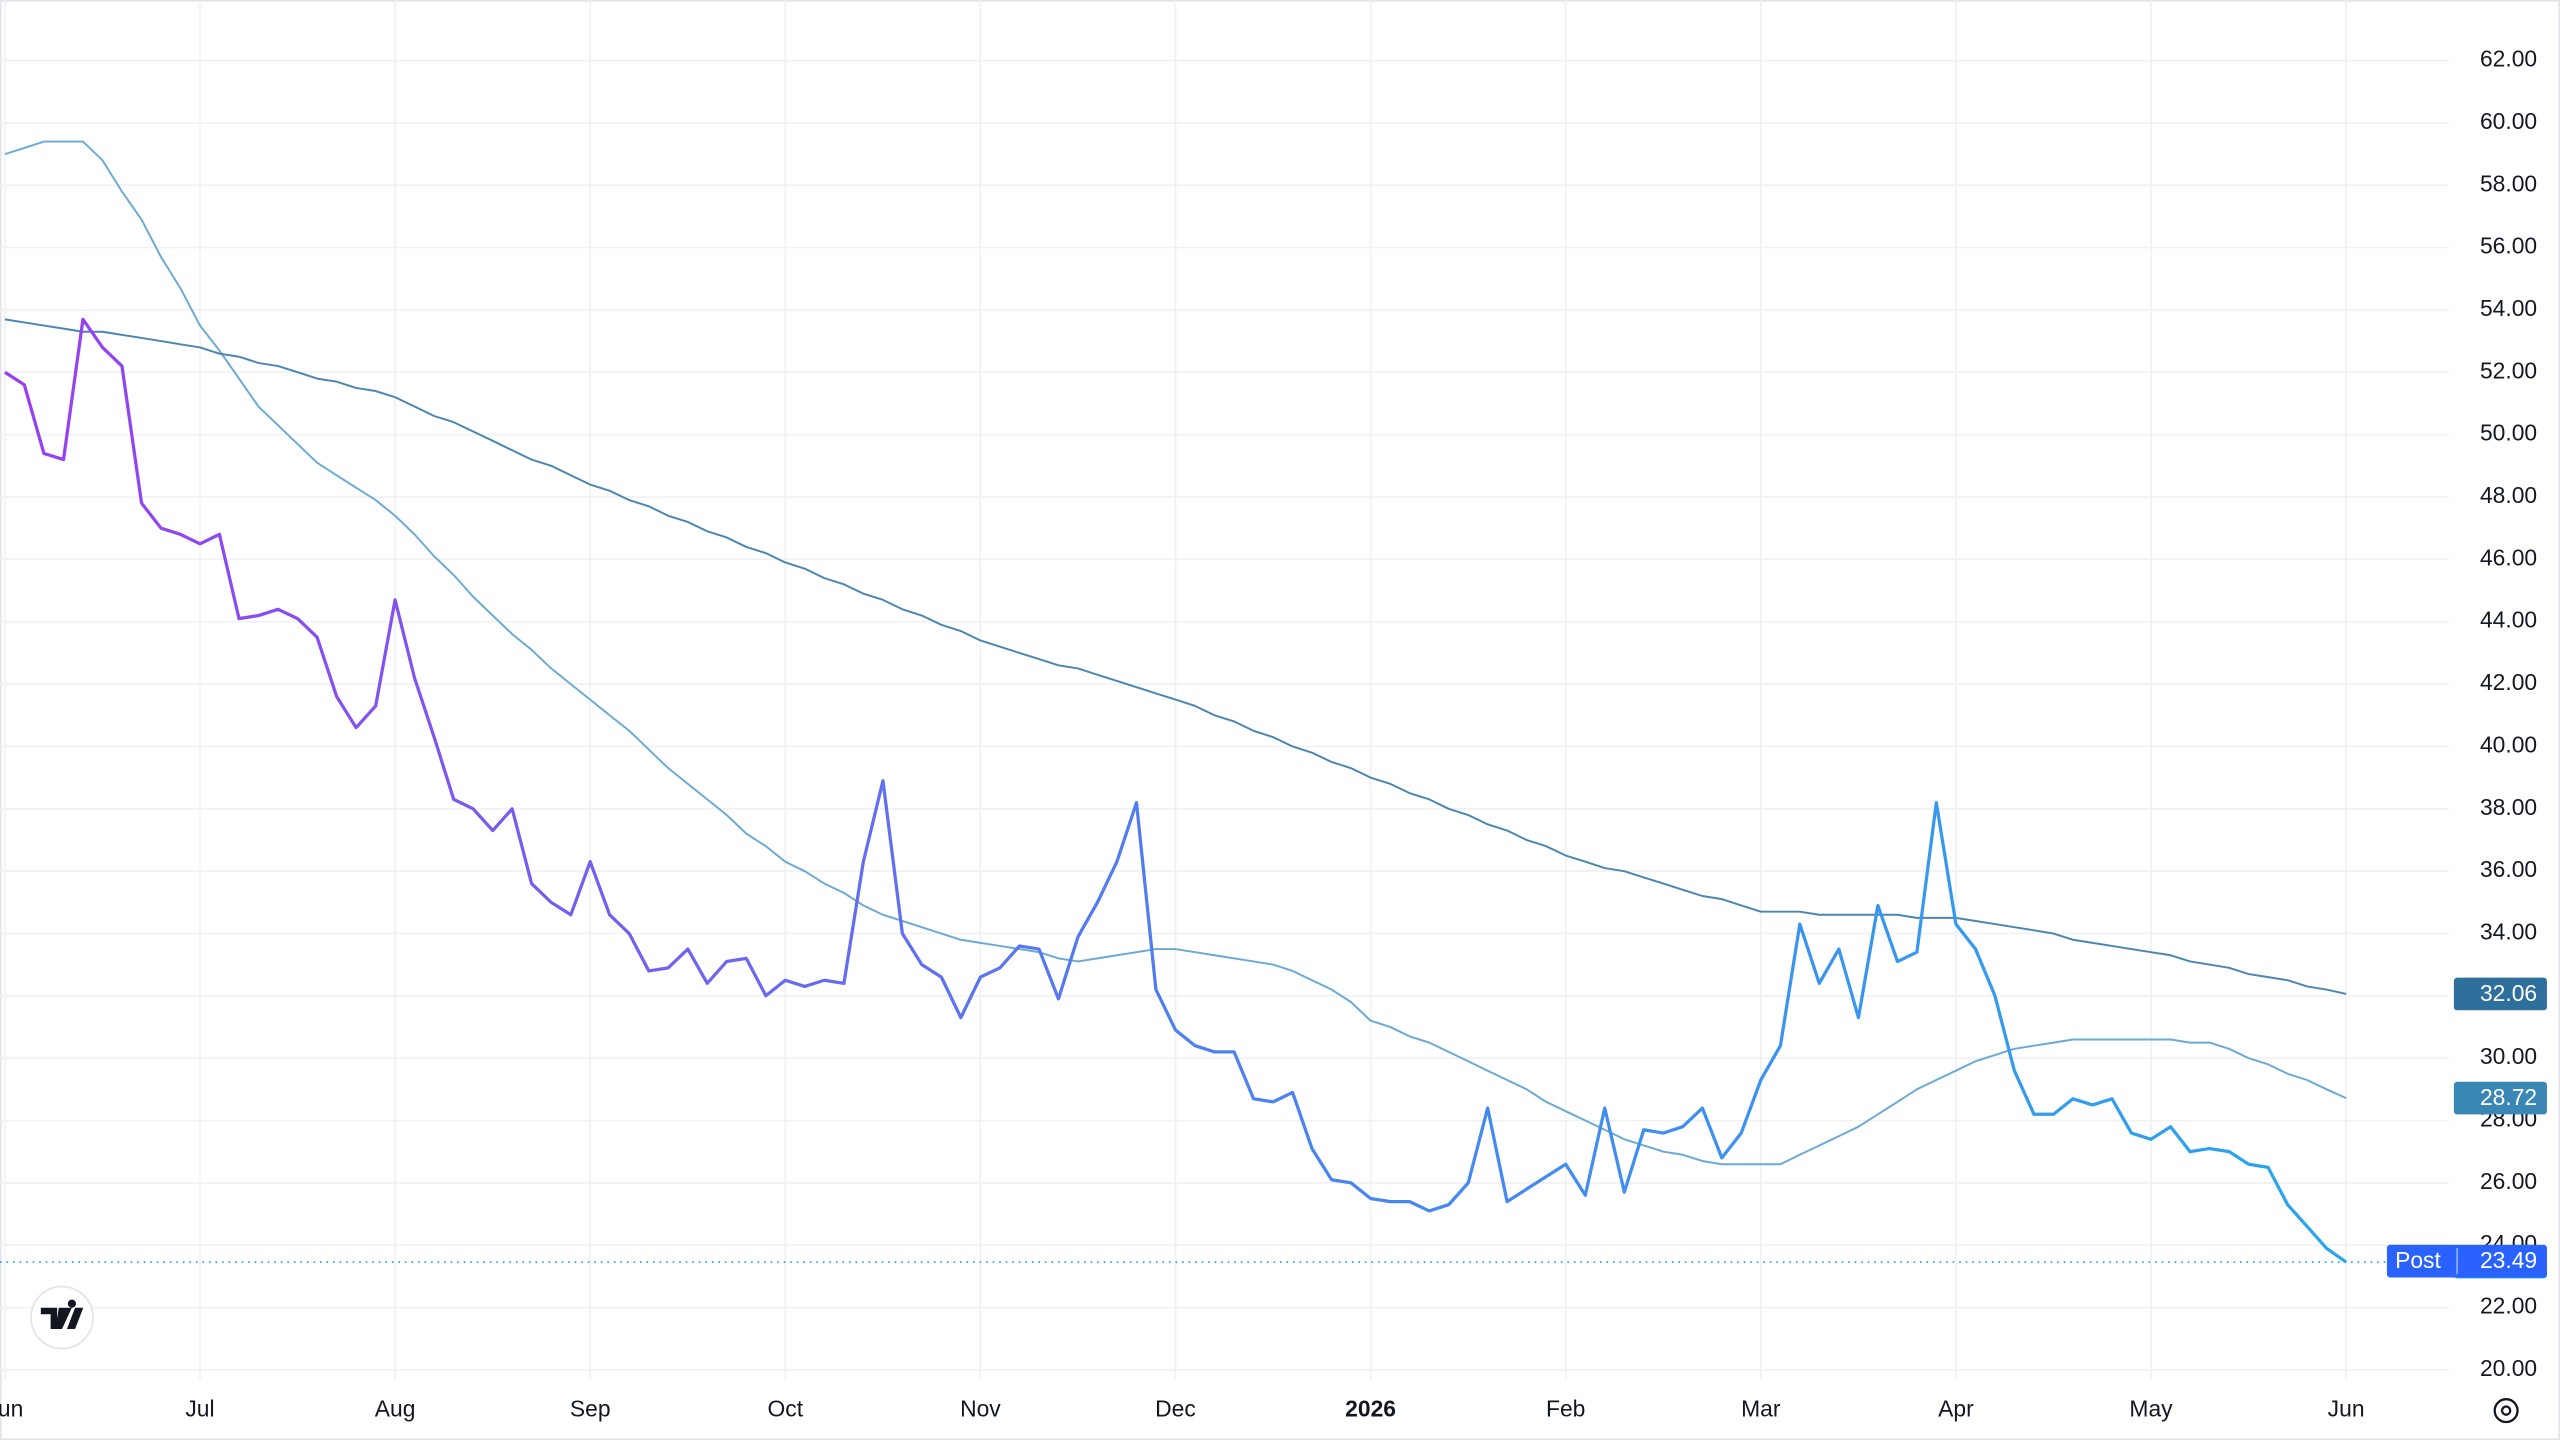 The width and height of the screenshot is (2560, 1440). Describe the element at coordinates (2508, 59) in the screenshot. I see `y-tick-label: 62.00` at that location.